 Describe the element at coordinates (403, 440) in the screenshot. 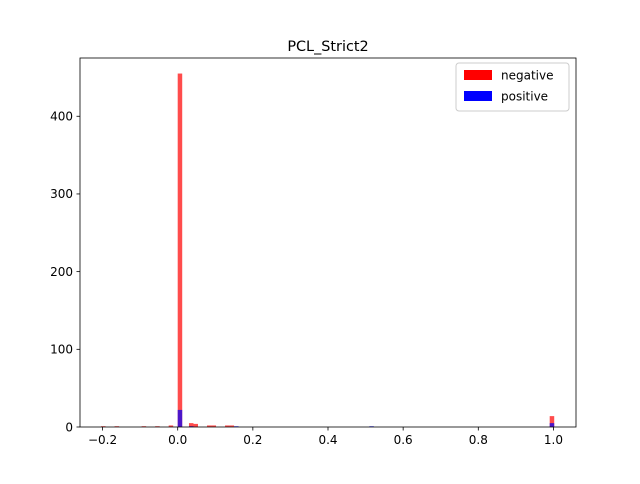

I see `x-tick-label: 0.6` at that location.